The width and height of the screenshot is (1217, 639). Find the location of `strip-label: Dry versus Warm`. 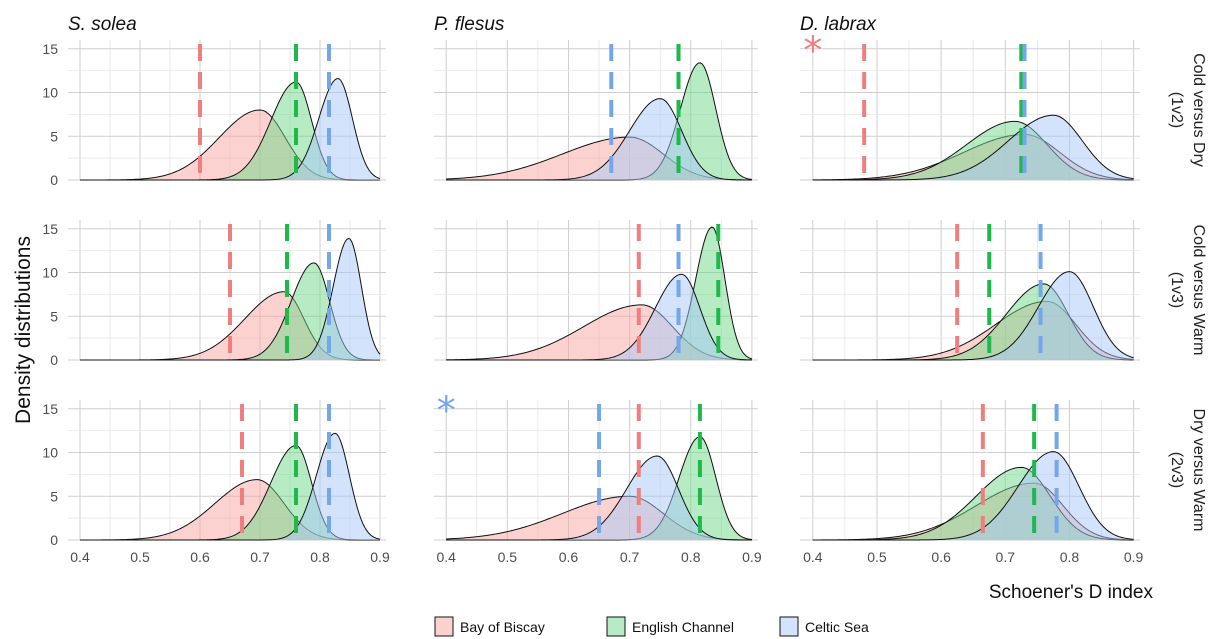

strip-label: Dry versus Warm is located at coordinates (1198, 470).